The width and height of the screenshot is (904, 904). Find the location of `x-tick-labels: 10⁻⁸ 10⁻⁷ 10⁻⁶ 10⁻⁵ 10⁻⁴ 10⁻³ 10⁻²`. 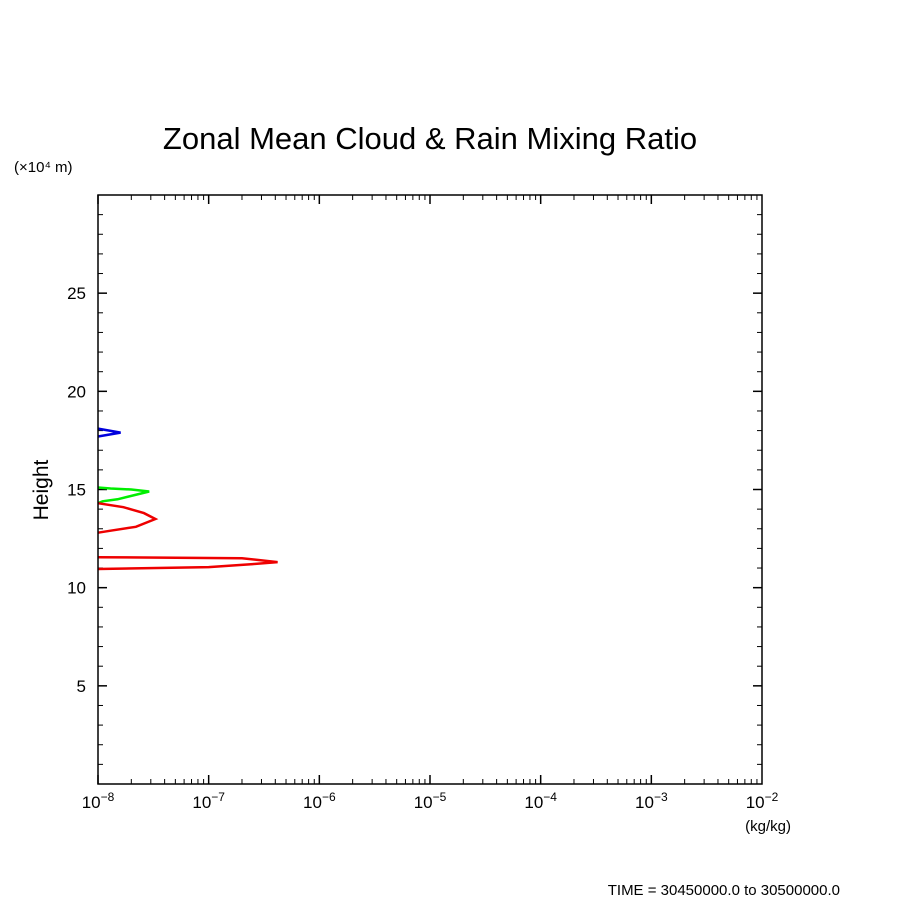

x-tick-labels: 10⁻⁸ 10⁻⁷ 10⁻⁶ 10⁻⁵ 10⁻⁴ 10⁻³ 10⁻² is located at coordinates (430, 801).